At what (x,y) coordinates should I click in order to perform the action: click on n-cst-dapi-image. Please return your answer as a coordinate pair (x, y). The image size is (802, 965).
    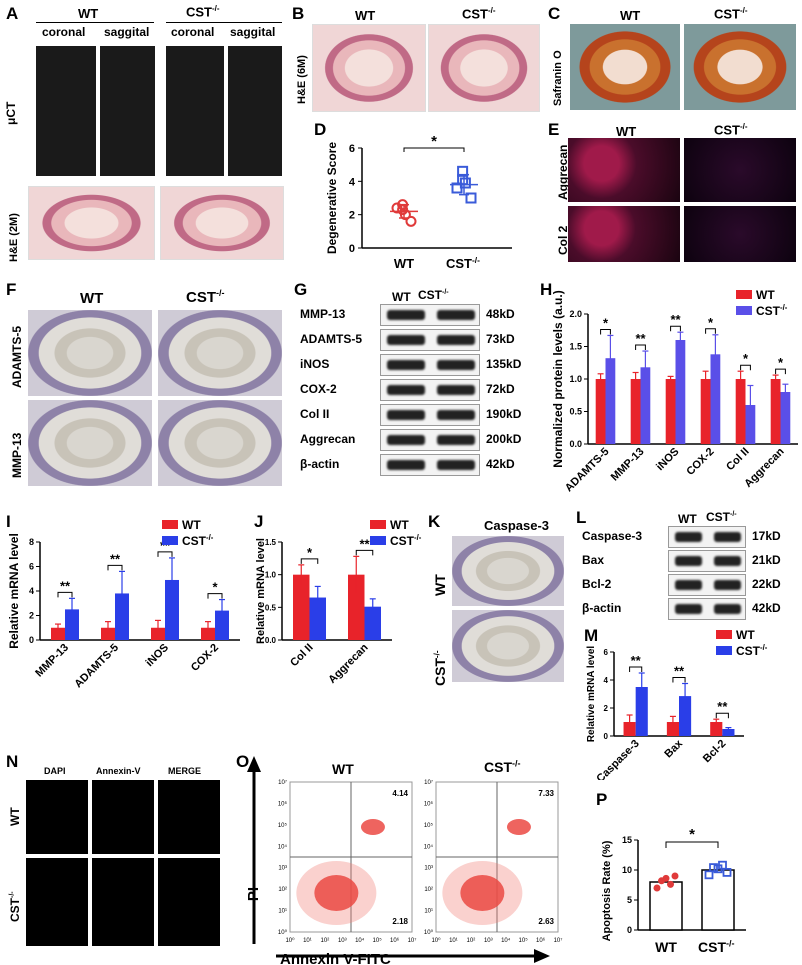
    Looking at the image, I should click on (57, 902).